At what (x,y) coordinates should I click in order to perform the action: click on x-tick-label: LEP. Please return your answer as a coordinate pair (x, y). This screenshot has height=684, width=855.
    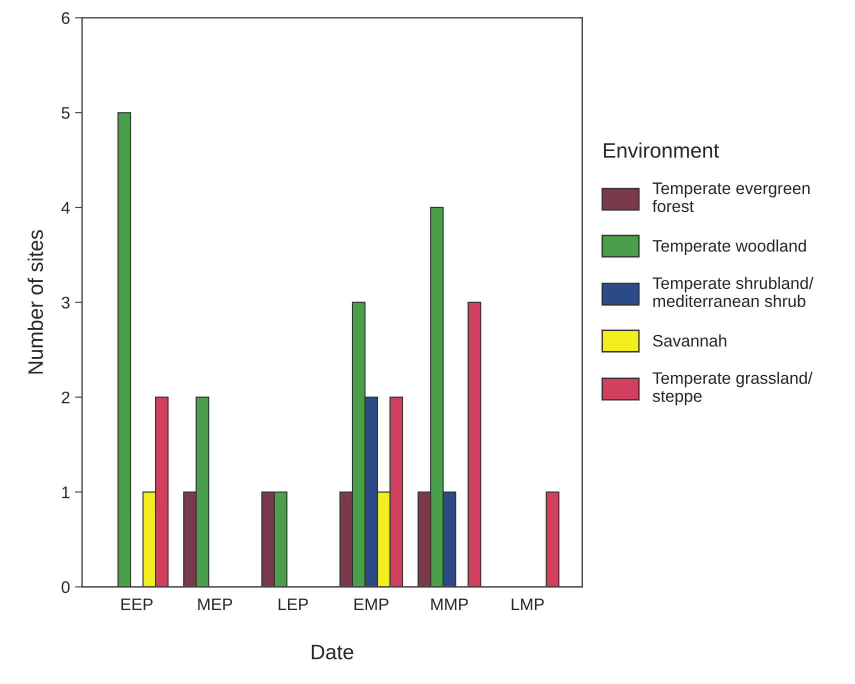
    Looking at the image, I should click on (293, 604).